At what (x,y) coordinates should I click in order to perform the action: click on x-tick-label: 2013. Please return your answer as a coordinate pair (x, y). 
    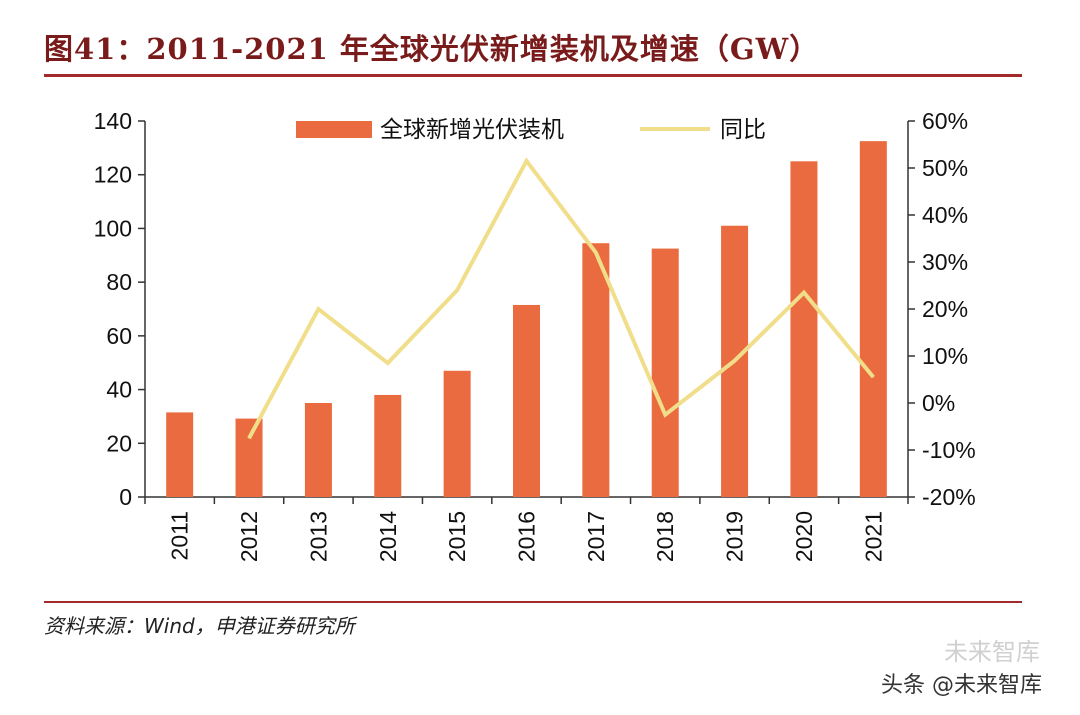
    Looking at the image, I should click on (318, 536).